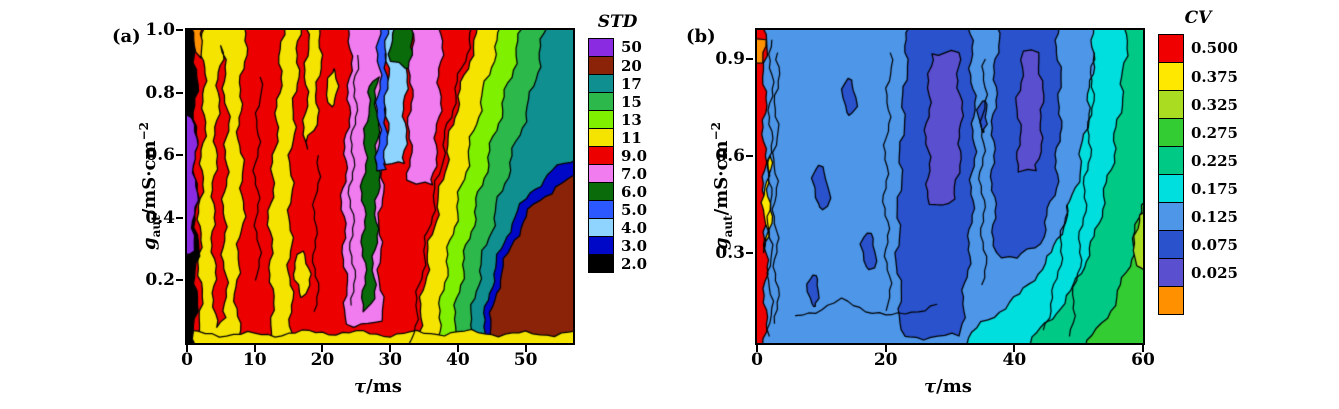 This screenshot has height=409, width=1339. I want to click on colorbar-entry: 13, so click(617, 119).